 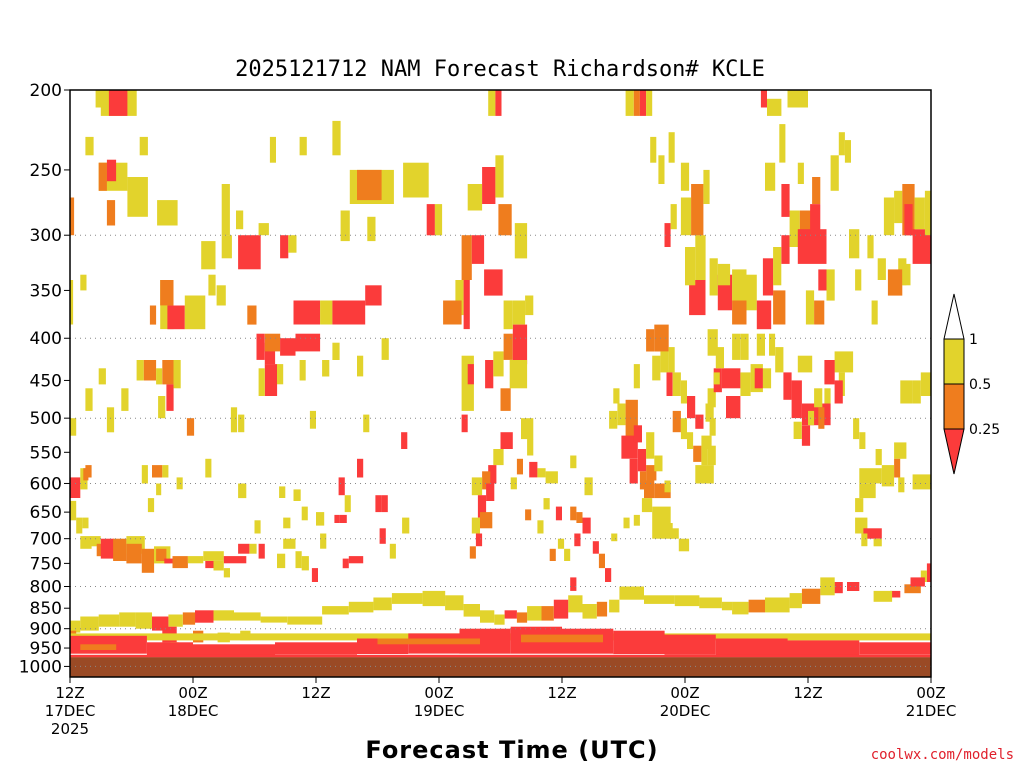 What do you see at coordinates (46, 453) in the screenshot?
I see `y-tick-label: 550` at bounding box center [46, 453].